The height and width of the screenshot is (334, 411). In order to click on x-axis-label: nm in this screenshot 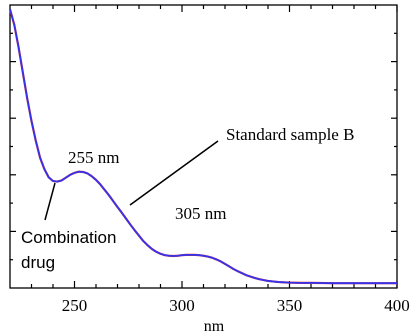, I will do `click(214, 326)`.